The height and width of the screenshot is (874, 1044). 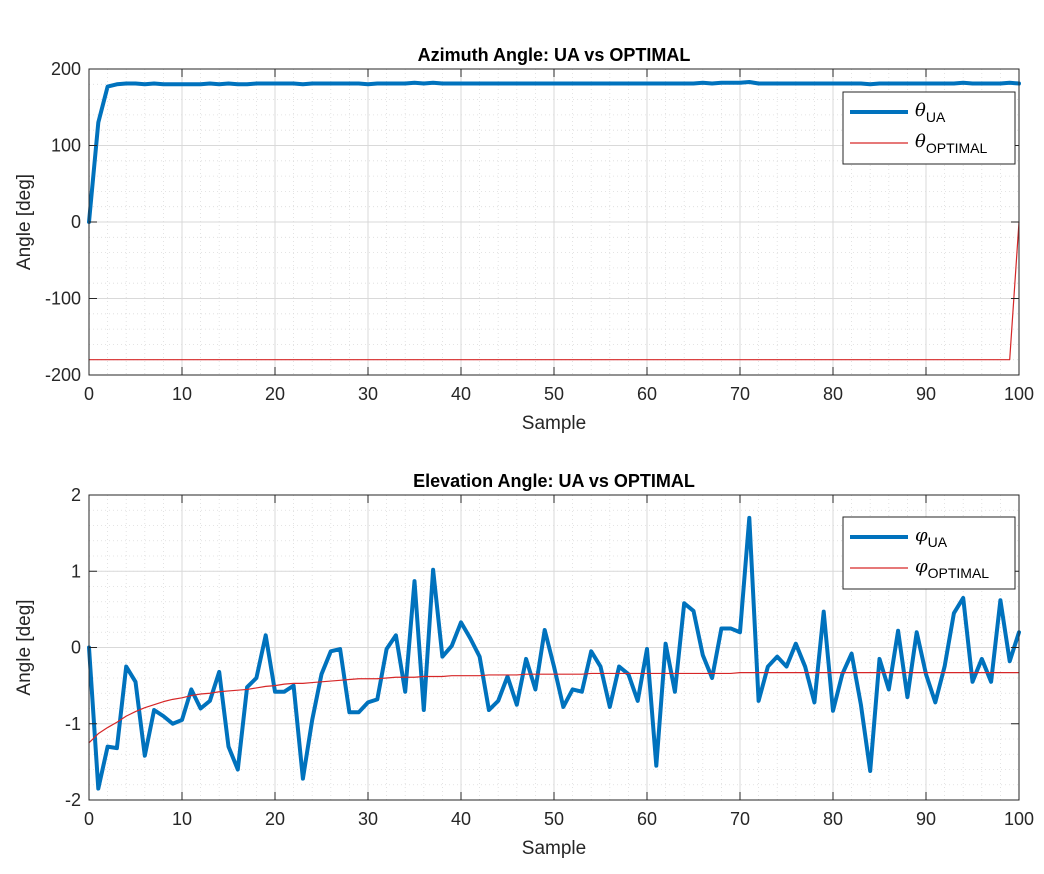 What do you see at coordinates (63, 299) in the screenshot?
I see `y-tick-label: -100` at bounding box center [63, 299].